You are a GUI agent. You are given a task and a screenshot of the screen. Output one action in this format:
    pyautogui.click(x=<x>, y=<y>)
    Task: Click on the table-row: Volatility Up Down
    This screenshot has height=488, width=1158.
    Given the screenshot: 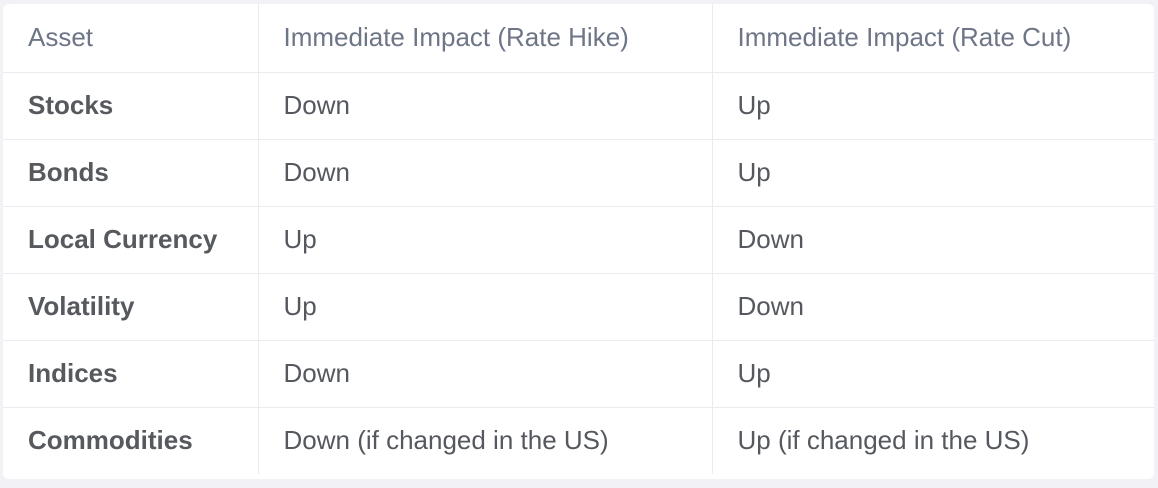 What is the action you would take?
    pyautogui.click(x=578, y=307)
    